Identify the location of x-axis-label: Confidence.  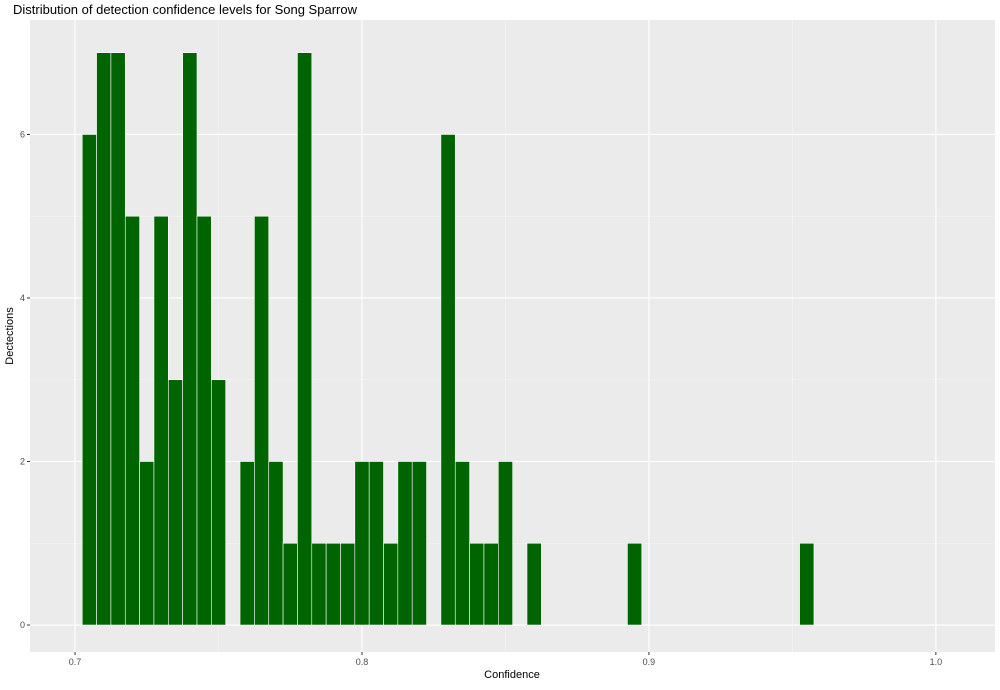
(512, 675).